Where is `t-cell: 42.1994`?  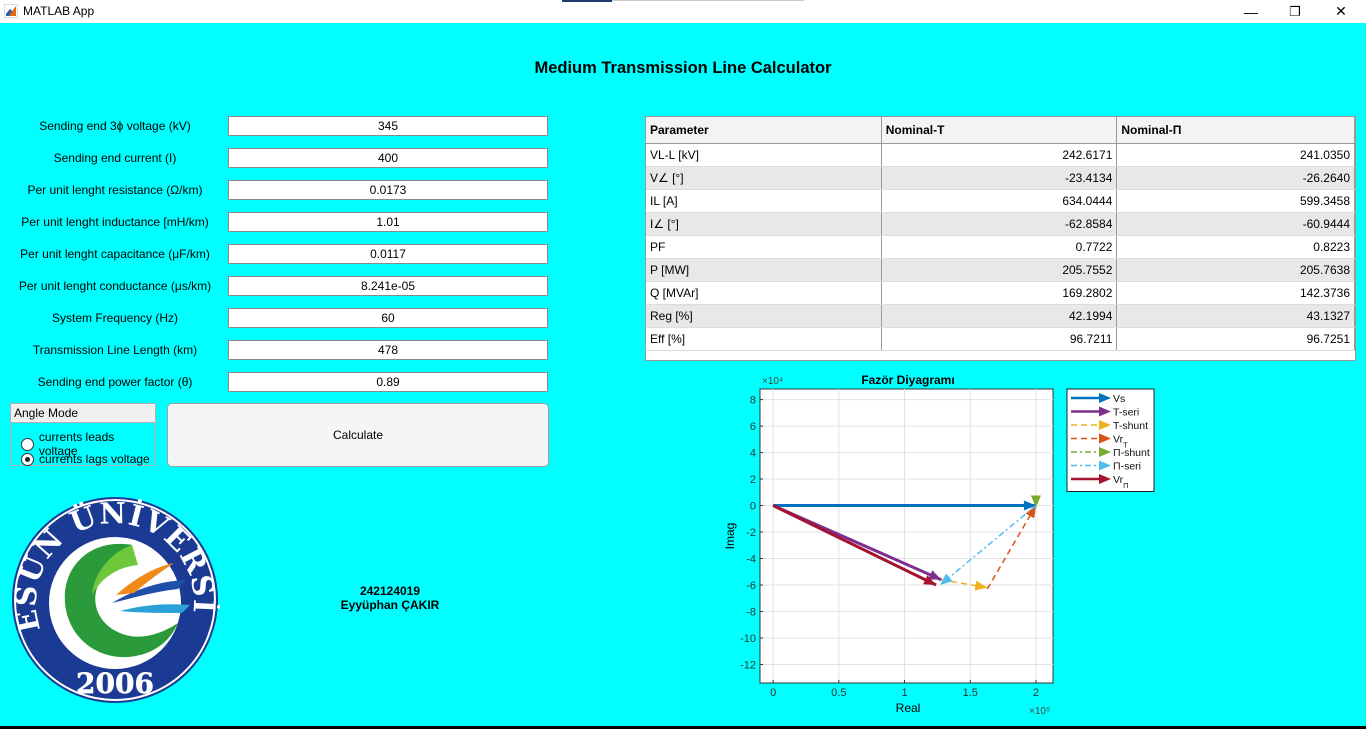 t-cell: 42.1994 is located at coordinates (999, 316).